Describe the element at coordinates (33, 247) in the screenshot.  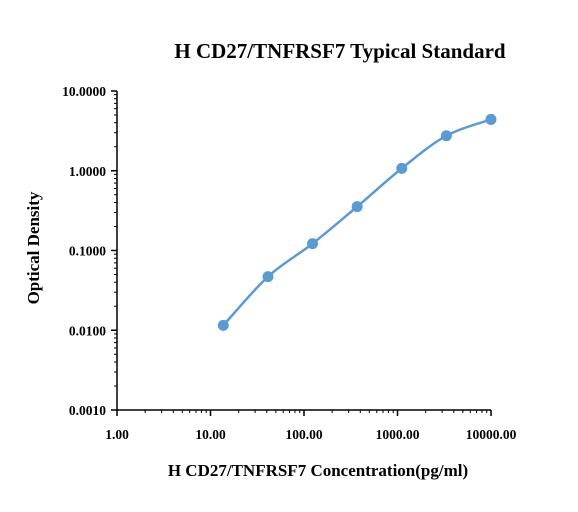
I see `y-axis-label: Optical Density` at that location.